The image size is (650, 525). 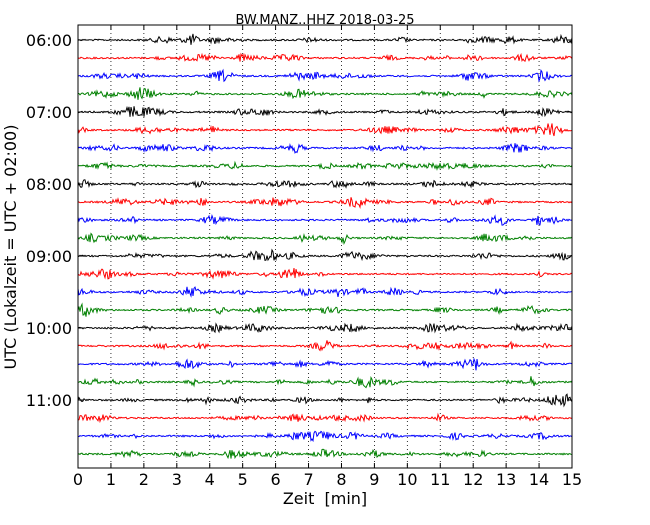 I want to click on x-tick-label: 9, so click(x=374, y=479).